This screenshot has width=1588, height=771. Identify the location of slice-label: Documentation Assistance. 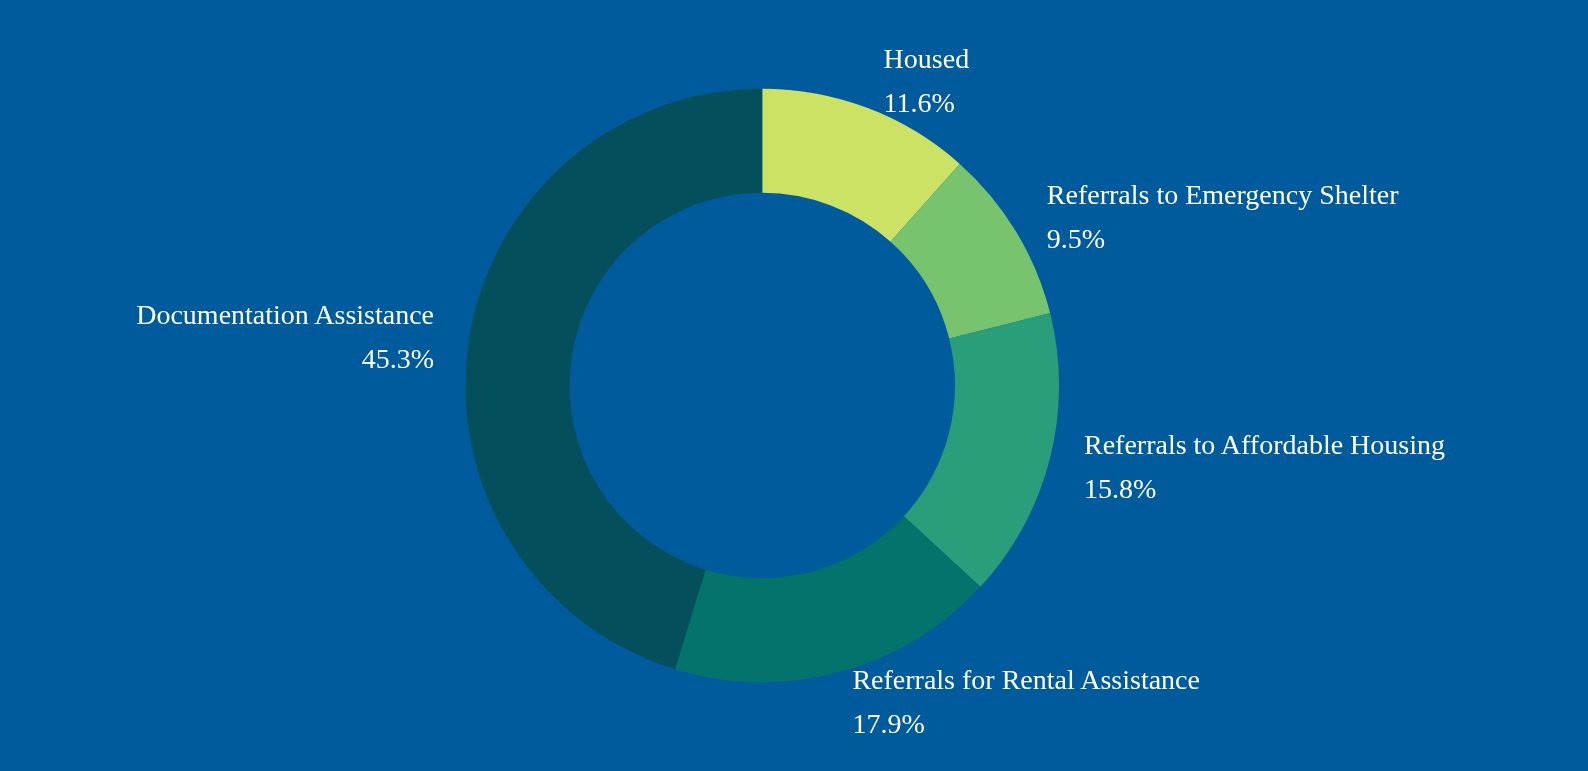
(285, 315).